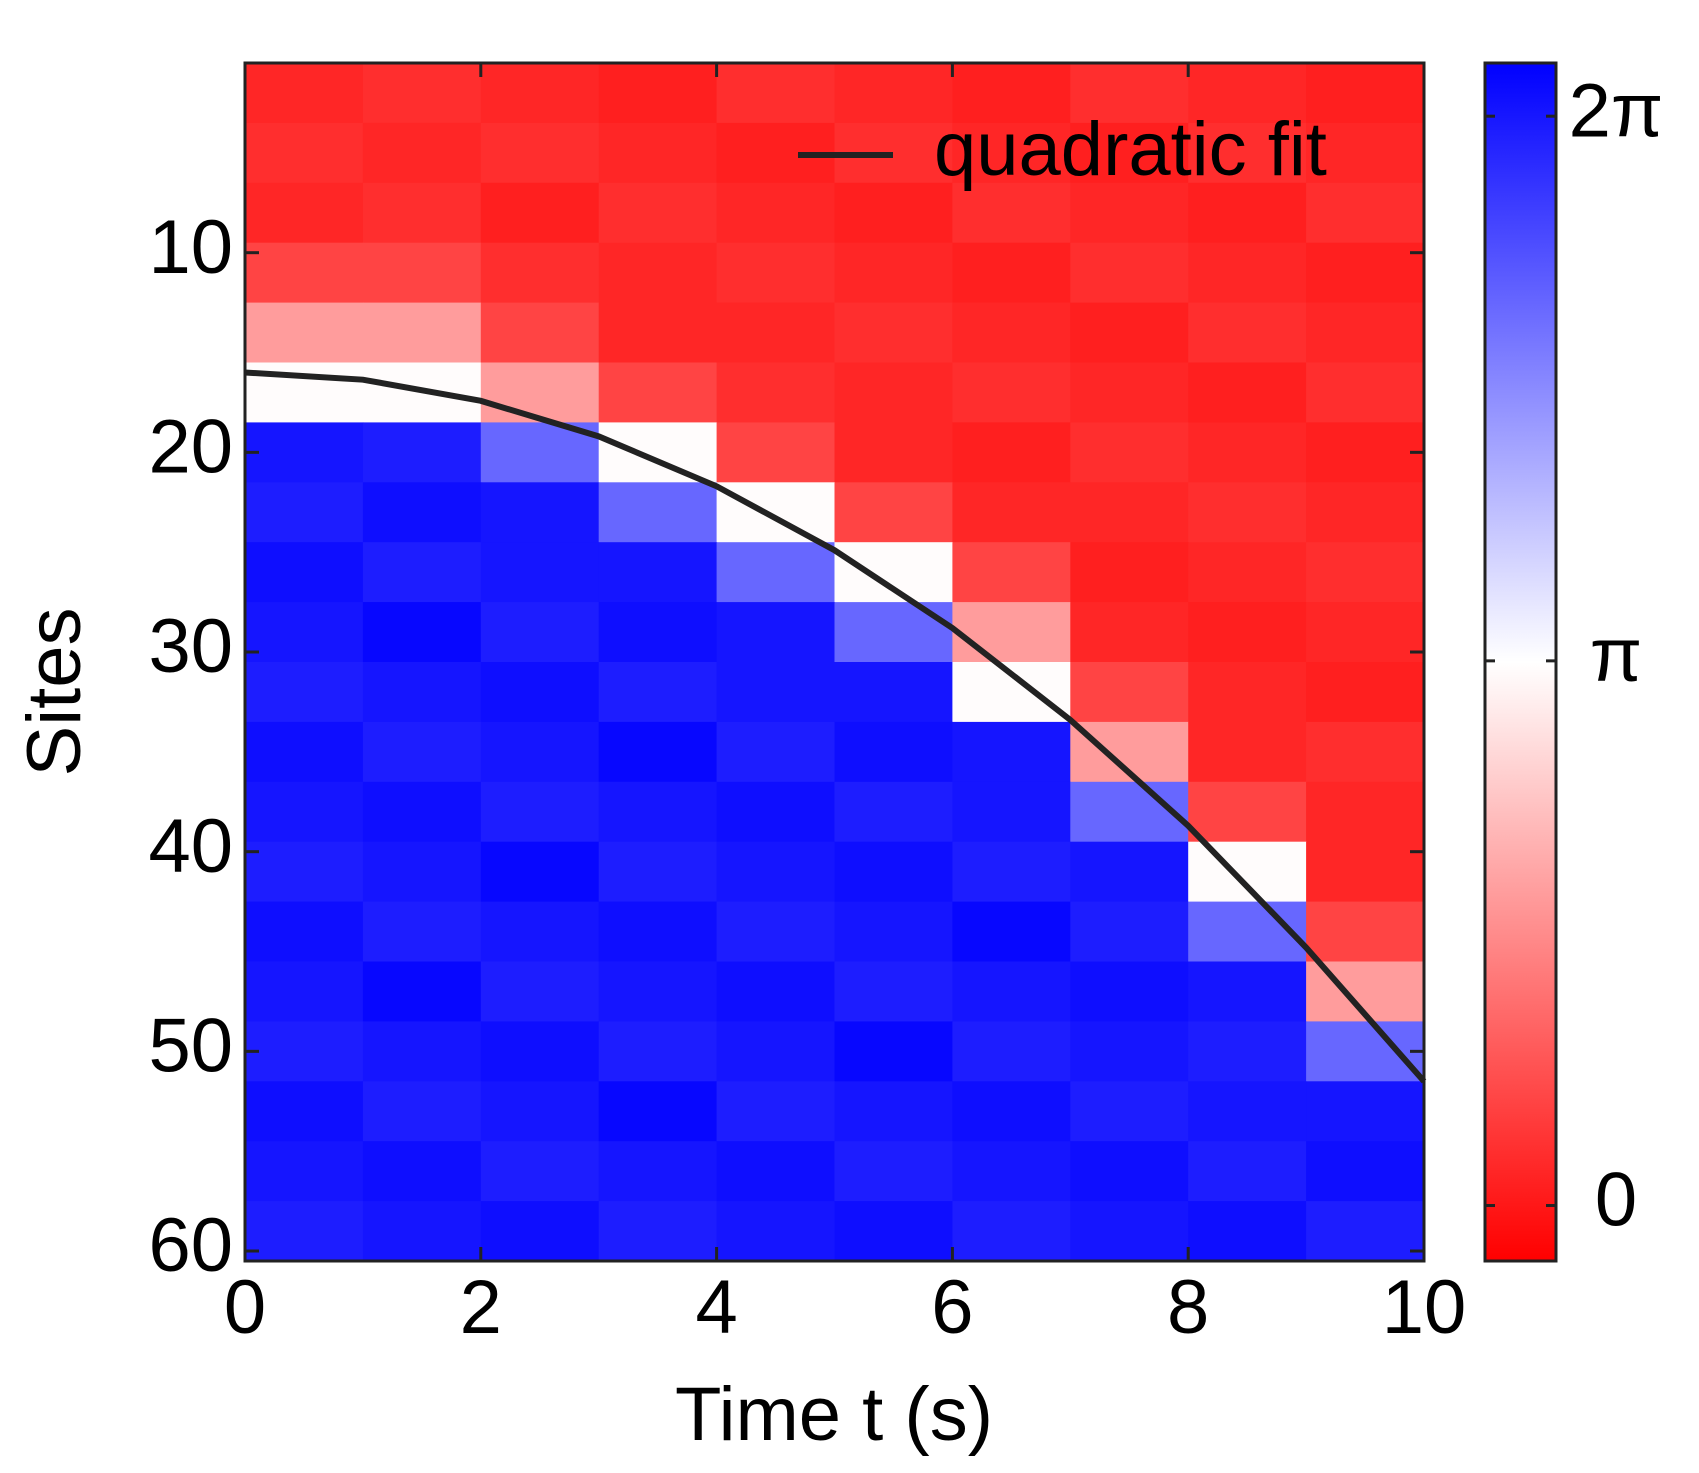 The height and width of the screenshot is (1473, 1699). What do you see at coordinates (1616, 1200) in the screenshot?
I see `colorbar-tick-label: 0` at bounding box center [1616, 1200].